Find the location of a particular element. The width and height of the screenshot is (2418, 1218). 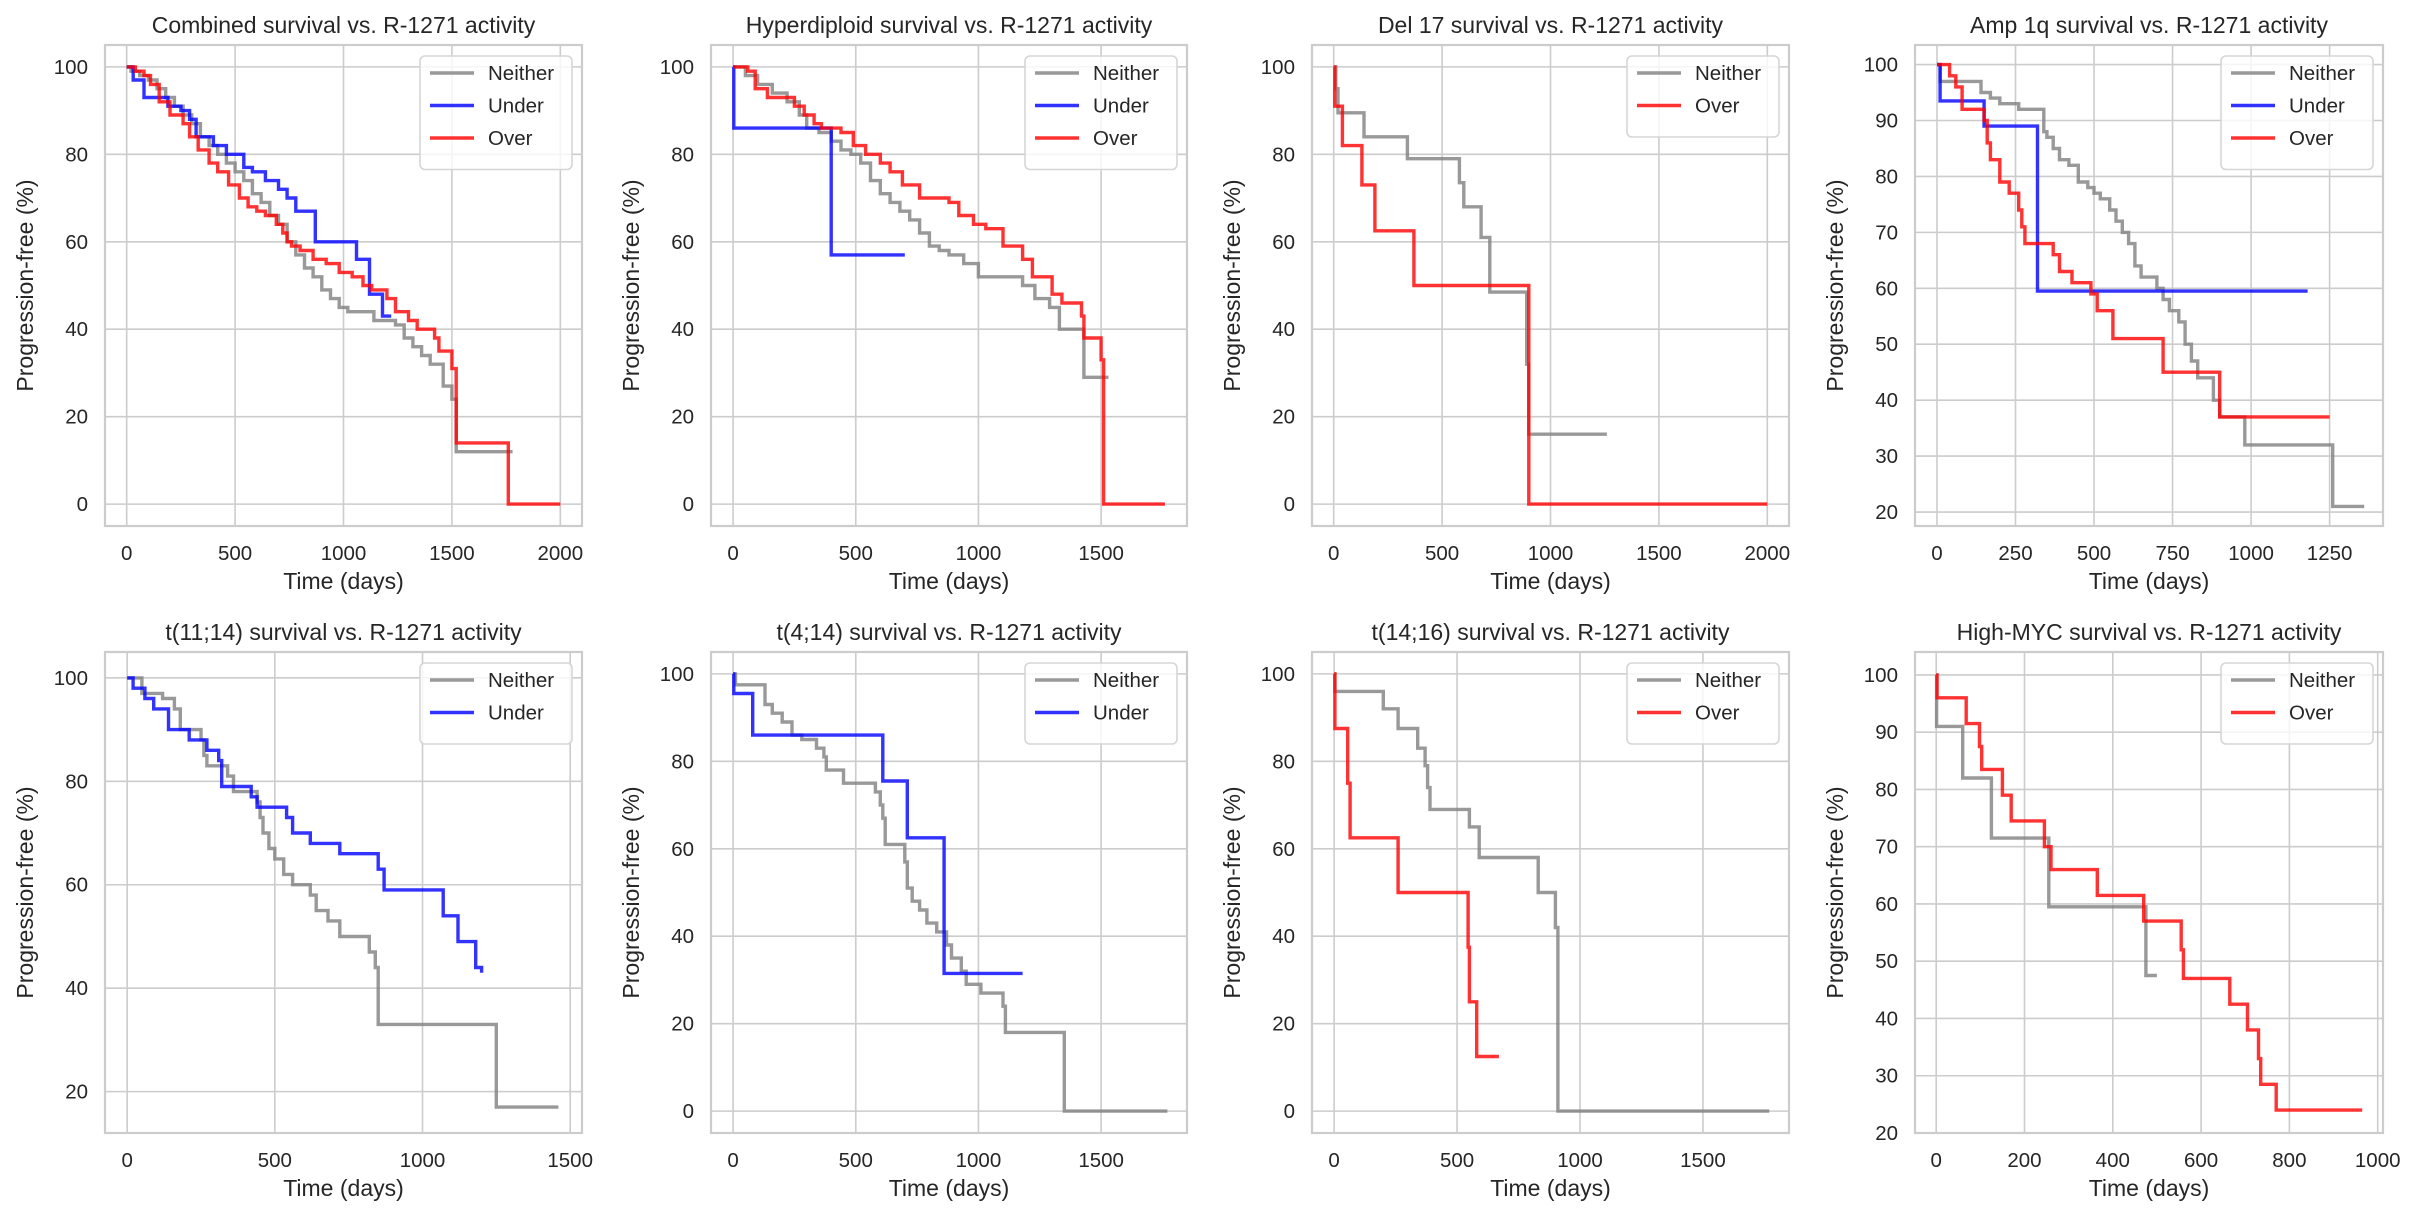

chart-5-x-axis-label: Time (days) is located at coordinates (343, 1188).